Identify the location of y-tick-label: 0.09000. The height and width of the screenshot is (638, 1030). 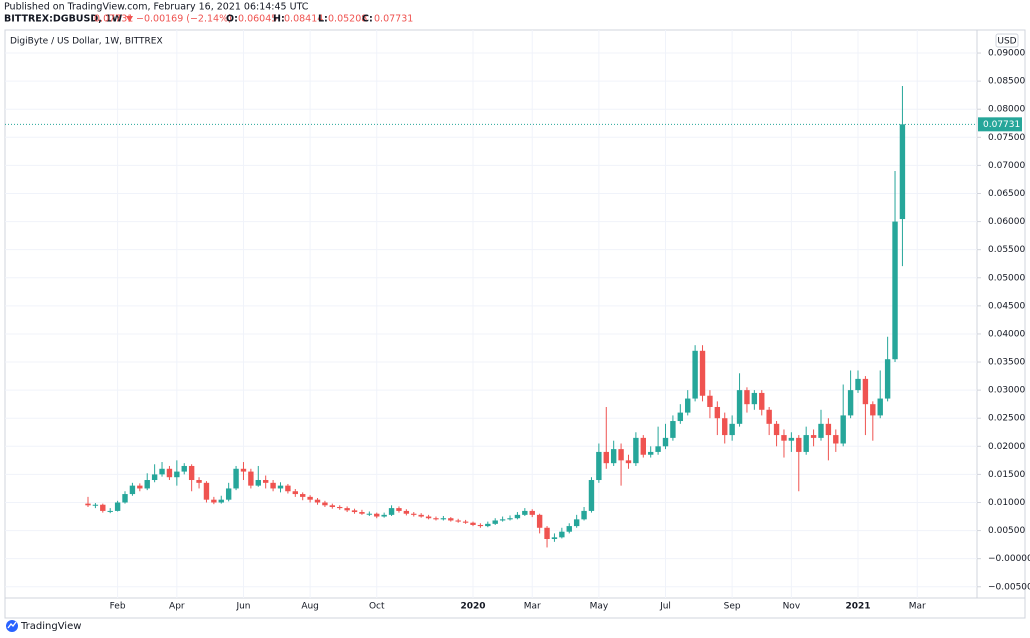
(1006, 54).